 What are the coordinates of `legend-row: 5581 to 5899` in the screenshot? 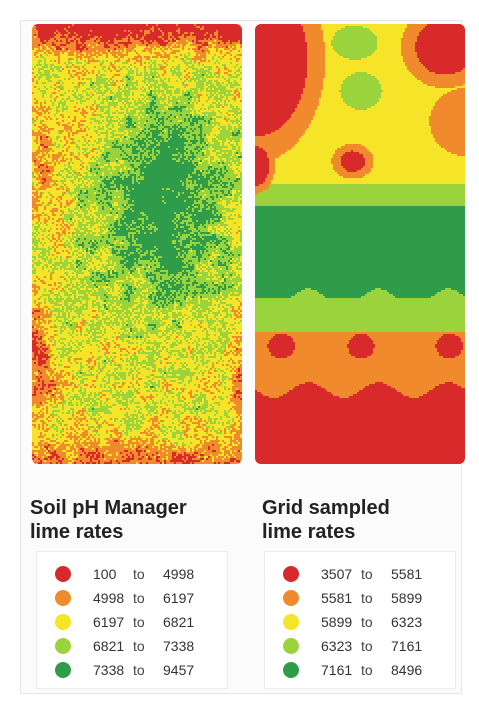 It's located at (369, 598).